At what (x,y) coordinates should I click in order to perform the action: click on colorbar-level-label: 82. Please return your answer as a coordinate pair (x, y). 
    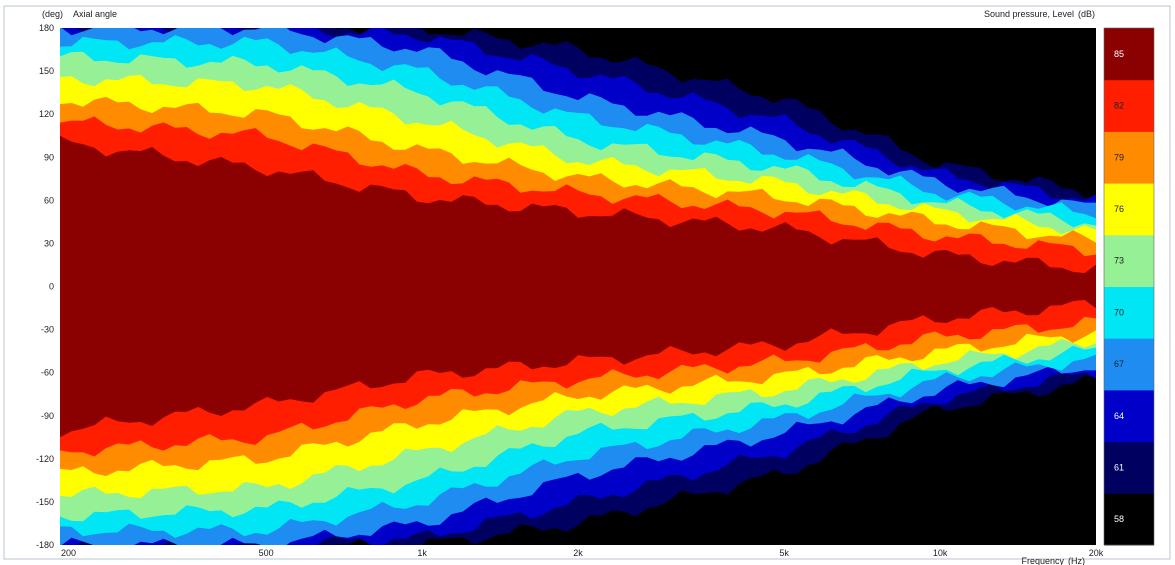
    Looking at the image, I should click on (1119, 106).